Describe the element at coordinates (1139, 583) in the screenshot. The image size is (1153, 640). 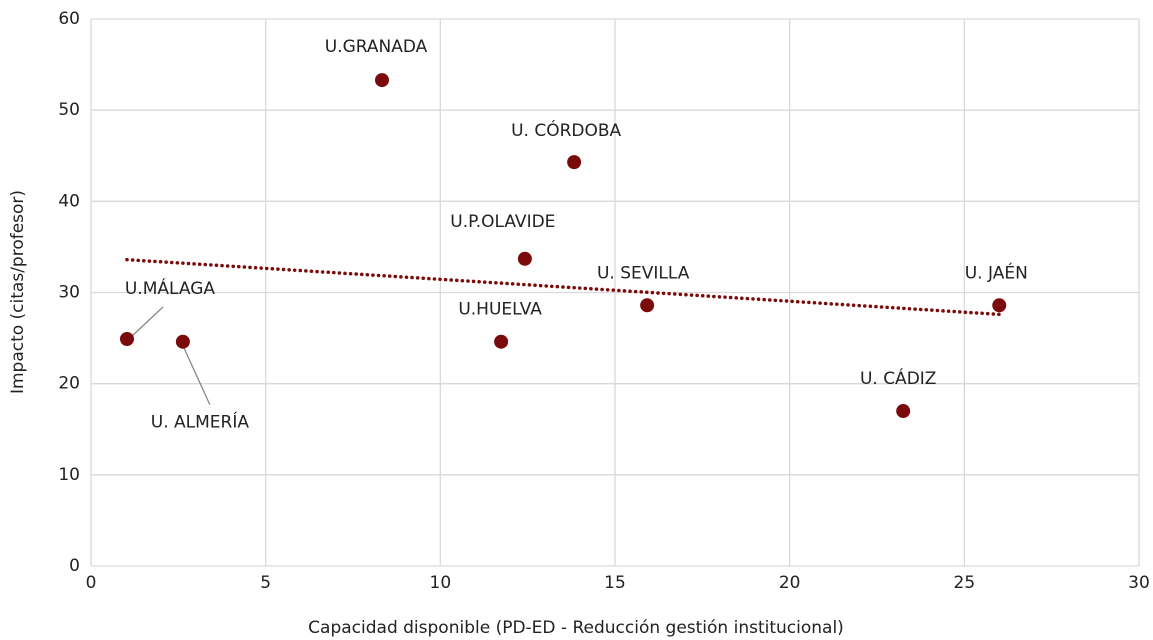
I see `x-tick-label: 30` at that location.